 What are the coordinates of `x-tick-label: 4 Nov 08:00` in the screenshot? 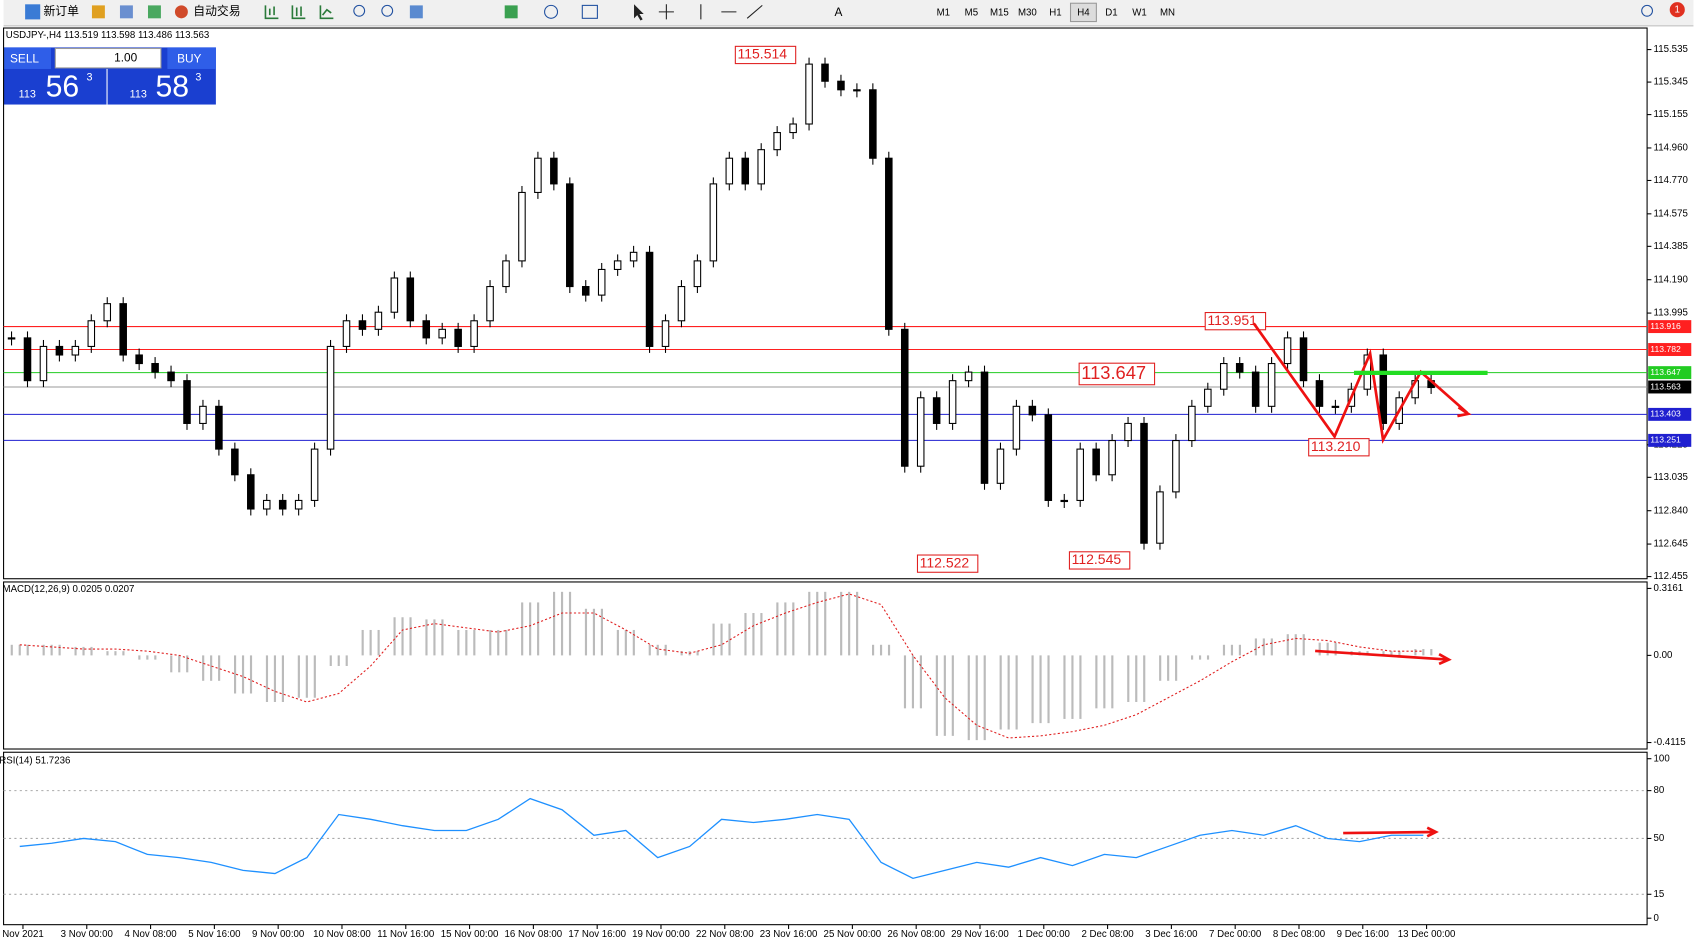 It's located at (150, 934).